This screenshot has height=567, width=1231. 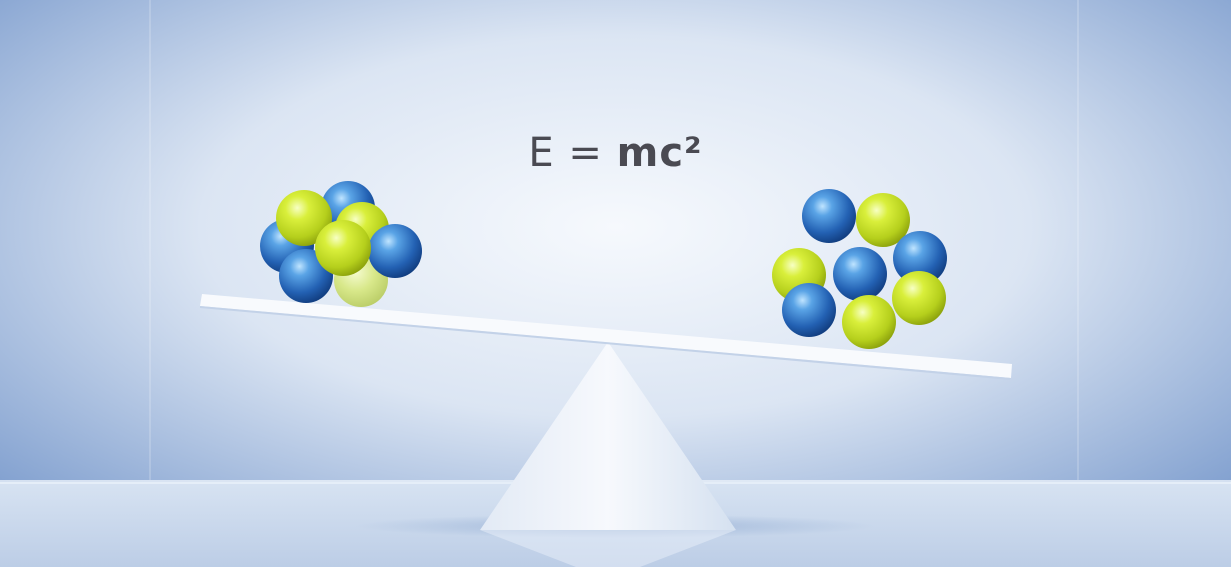 I want to click on right-particle-cluster, so click(x=859, y=269).